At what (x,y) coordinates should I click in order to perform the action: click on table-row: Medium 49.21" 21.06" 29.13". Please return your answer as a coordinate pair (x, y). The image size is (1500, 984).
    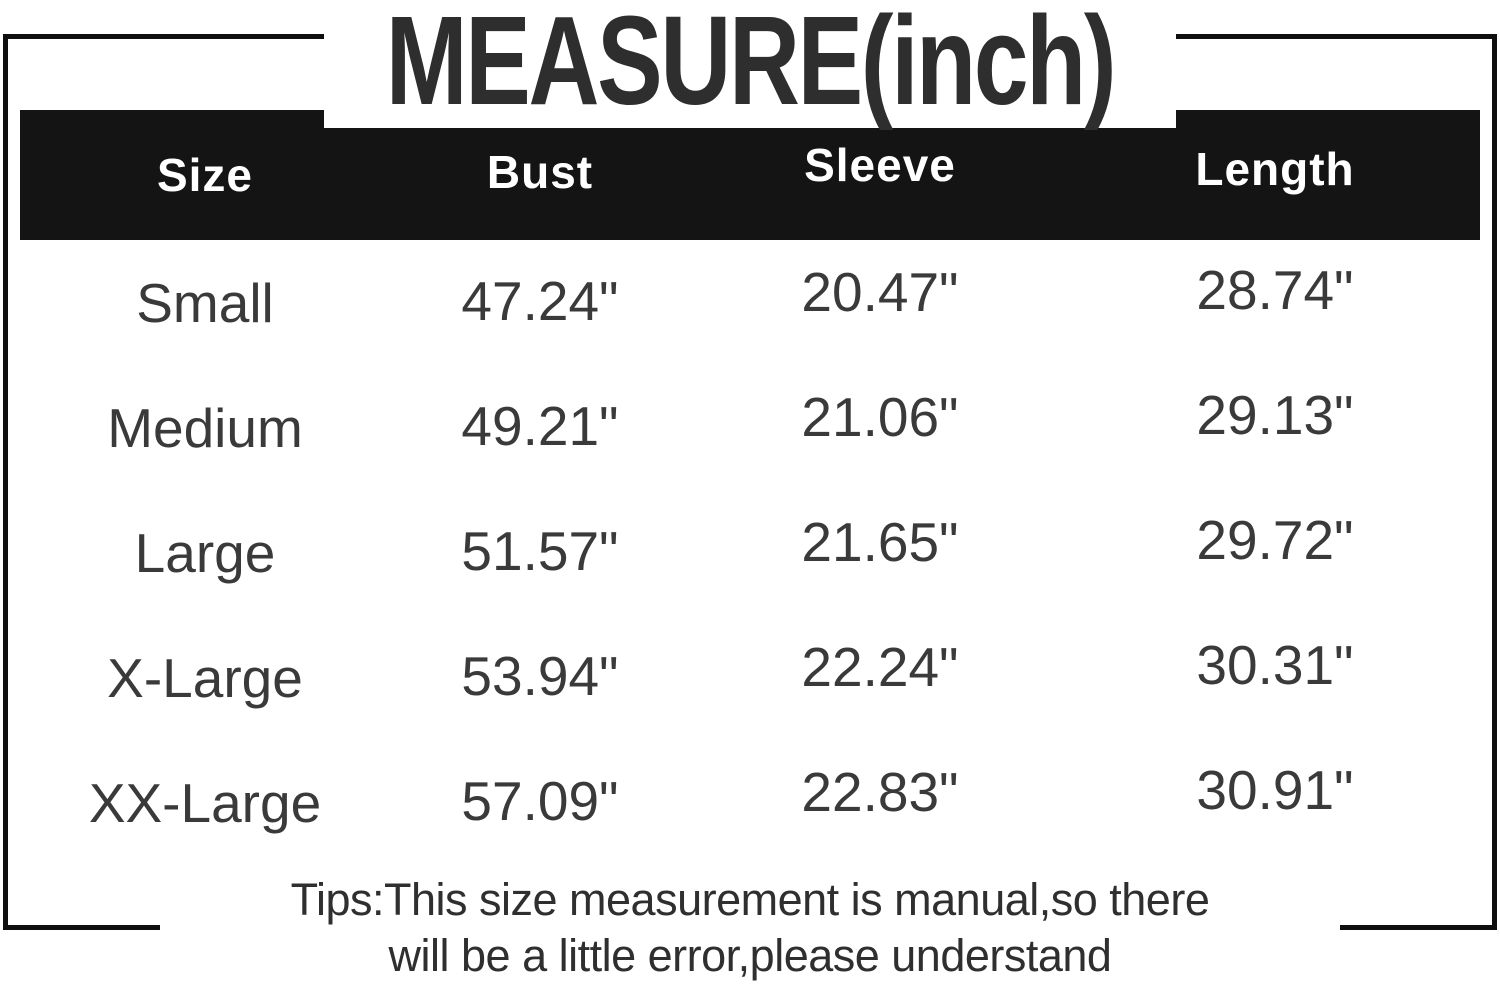
    Looking at the image, I should click on (750, 427).